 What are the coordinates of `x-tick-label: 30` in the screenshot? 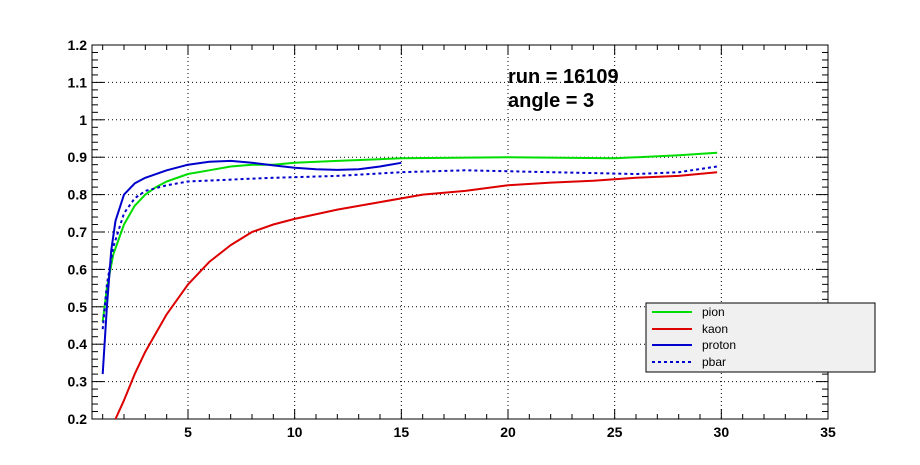 It's located at (722, 432).